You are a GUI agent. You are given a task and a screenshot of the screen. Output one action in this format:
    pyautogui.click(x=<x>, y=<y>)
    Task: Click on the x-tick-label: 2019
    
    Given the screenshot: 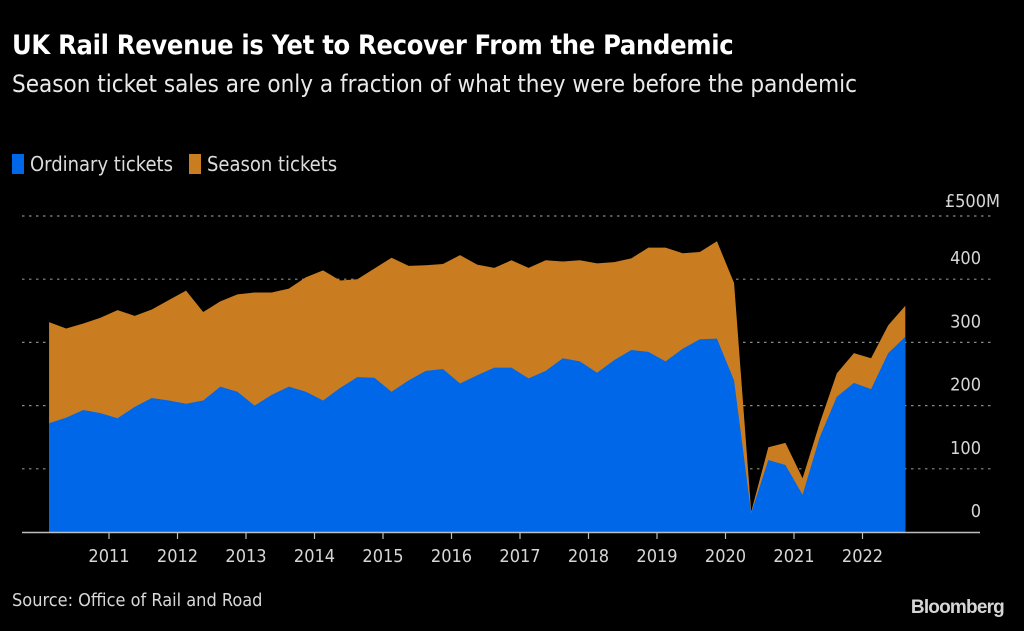 What is the action you would take?
    pyautogui.click(x=656, y=556)
    